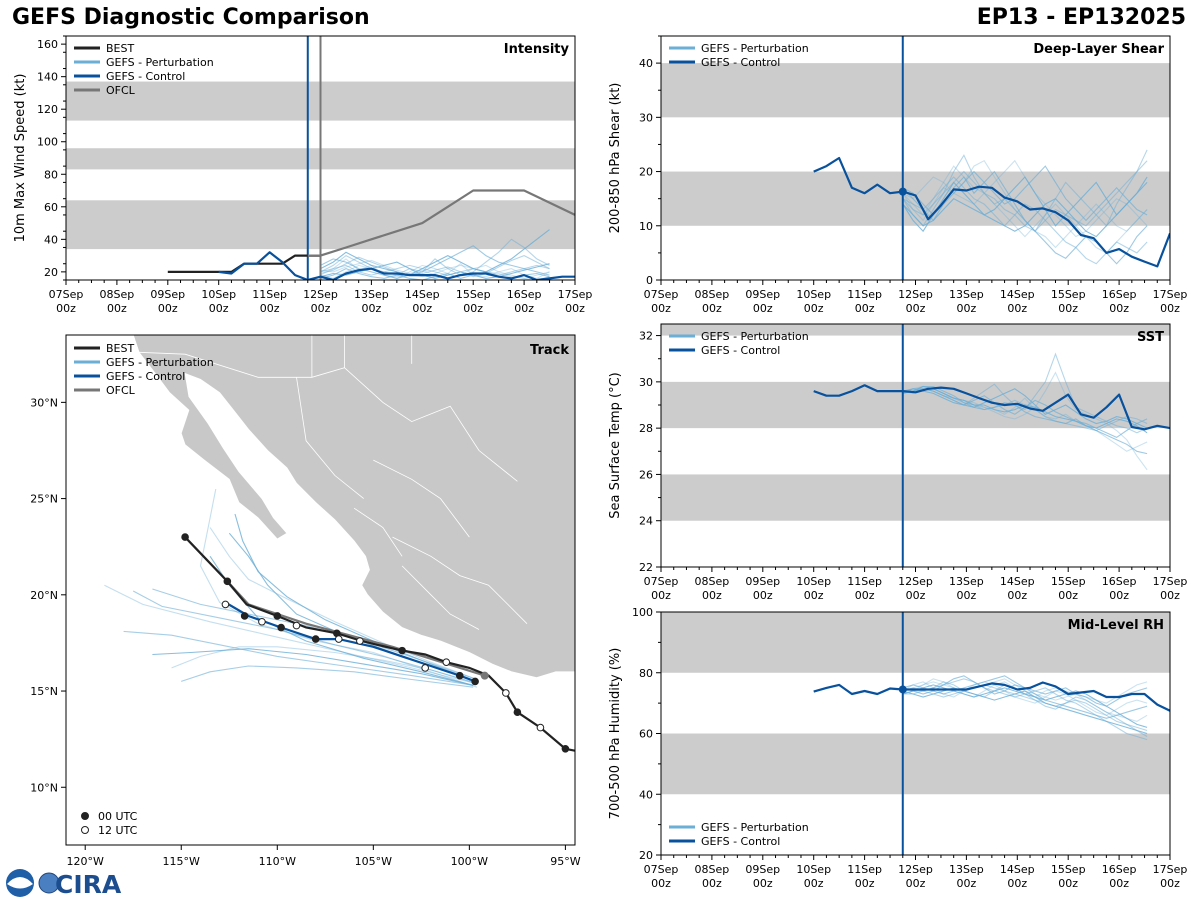 The width and height of the screenshot is (1200, 900). Describe the element at coordinates (661, 869) in the screenshot. I see `rh-x-tick-label: 07Sep` at that location.